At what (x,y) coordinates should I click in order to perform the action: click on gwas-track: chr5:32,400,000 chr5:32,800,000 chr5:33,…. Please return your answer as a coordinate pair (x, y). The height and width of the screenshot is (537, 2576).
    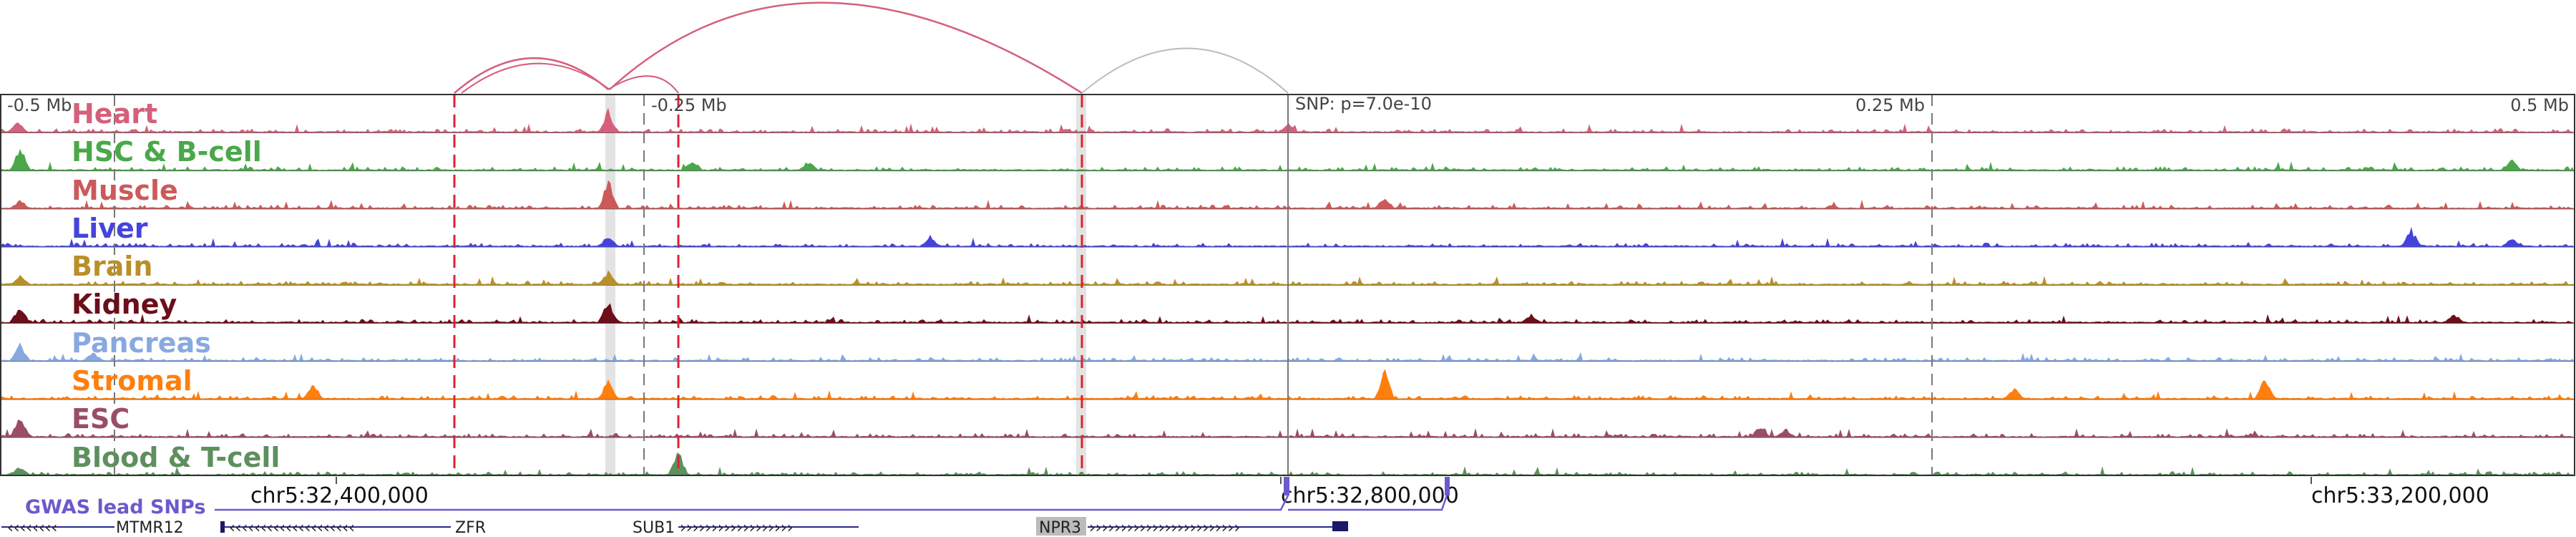
    Looking at the image, I should click on (1257, 497).